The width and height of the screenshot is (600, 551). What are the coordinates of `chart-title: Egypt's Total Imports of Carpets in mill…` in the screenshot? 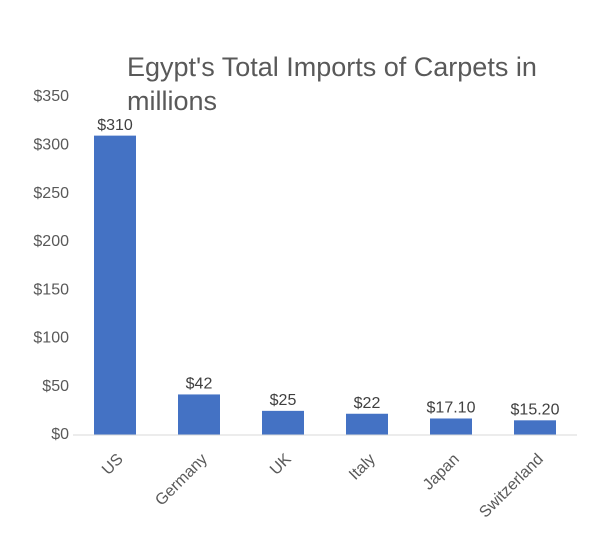 It's located at (332, 84).